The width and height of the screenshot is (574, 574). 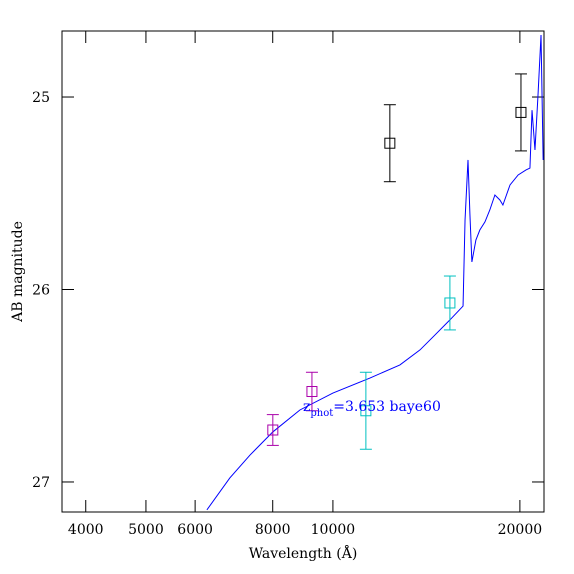 What do you see at coordinates (41, 290) in the screenshot?
I see `y-tick-label: 26` at bounding box center [41, 290].